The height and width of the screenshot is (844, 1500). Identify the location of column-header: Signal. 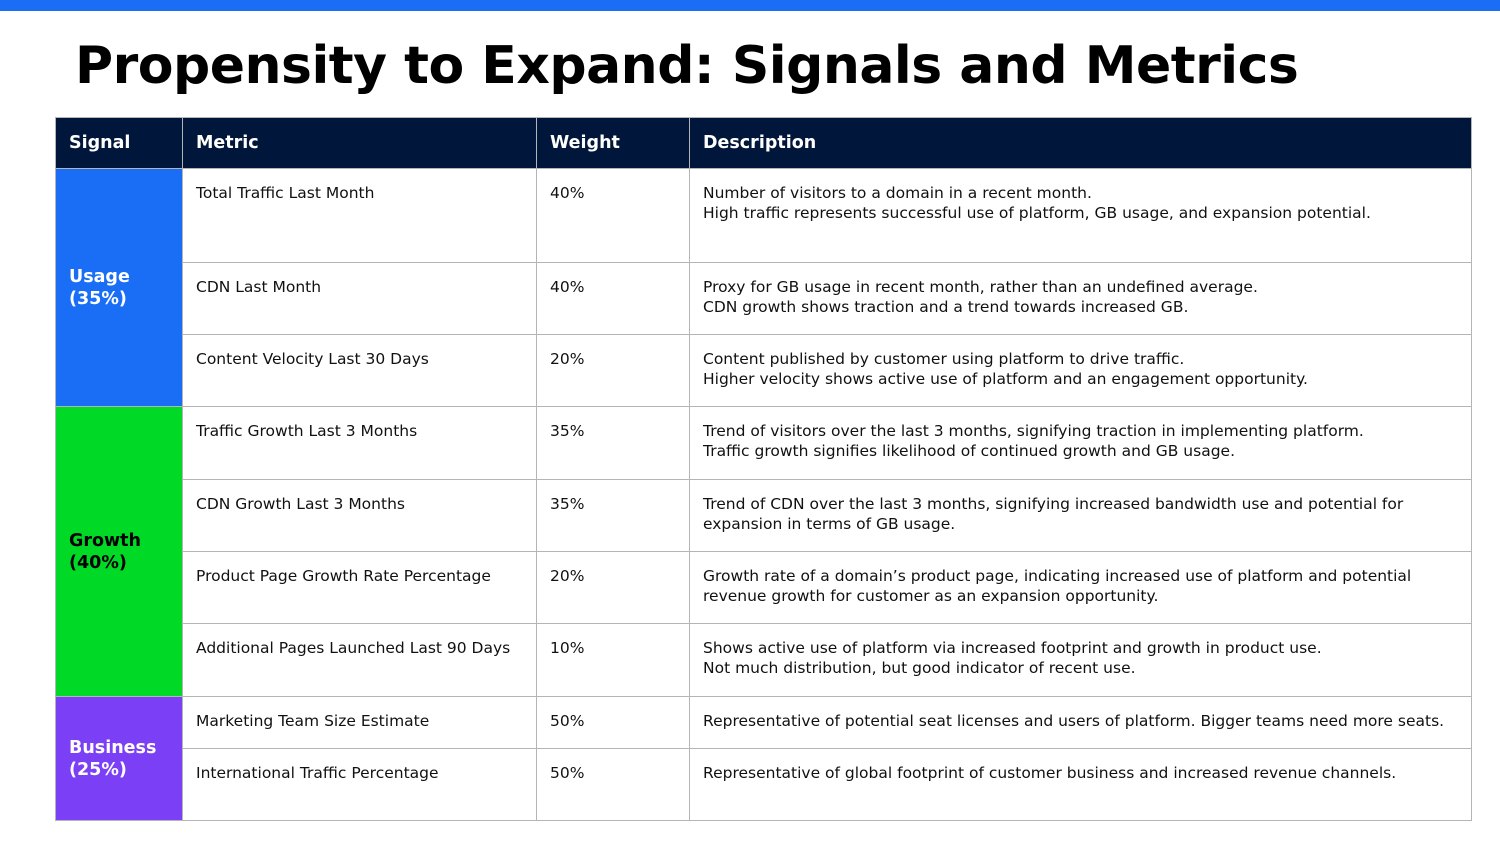
(119, 143).